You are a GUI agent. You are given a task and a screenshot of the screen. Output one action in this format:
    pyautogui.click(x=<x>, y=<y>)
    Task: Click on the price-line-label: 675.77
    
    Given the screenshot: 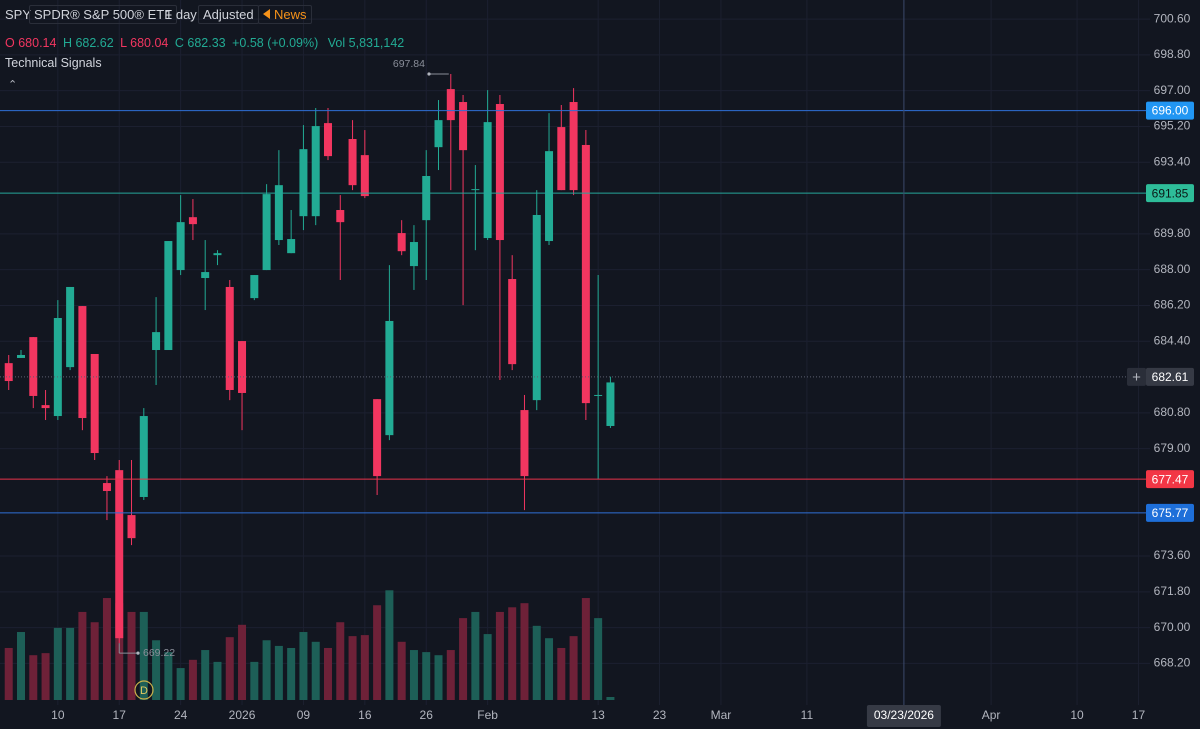 What is the action you would take?
    pyautogui.click(x=1170, y=513)
    